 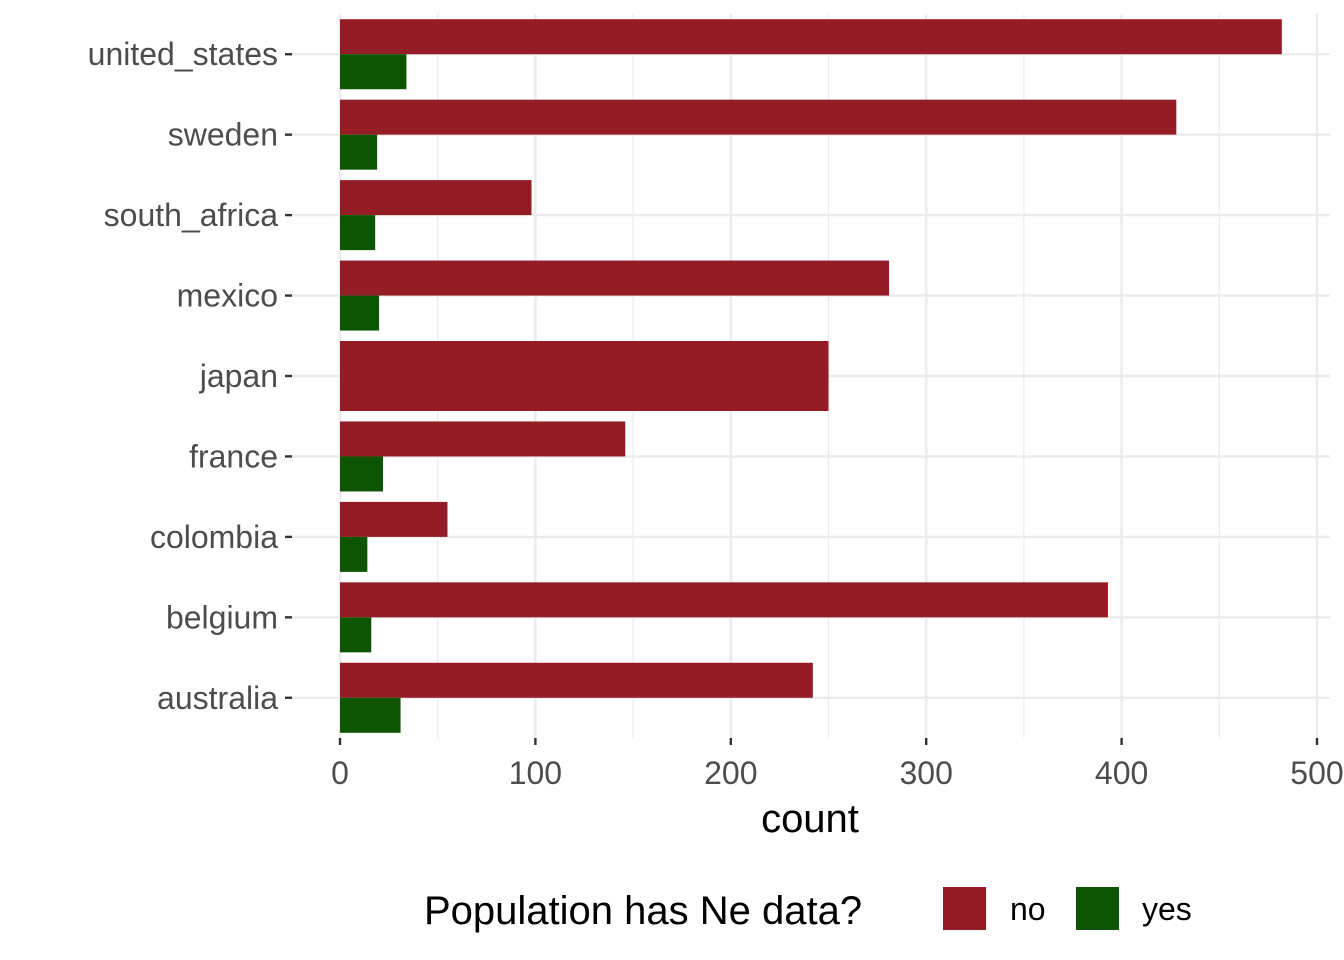 I want to click on y-tick-label: france, so click(x=233, y=456).